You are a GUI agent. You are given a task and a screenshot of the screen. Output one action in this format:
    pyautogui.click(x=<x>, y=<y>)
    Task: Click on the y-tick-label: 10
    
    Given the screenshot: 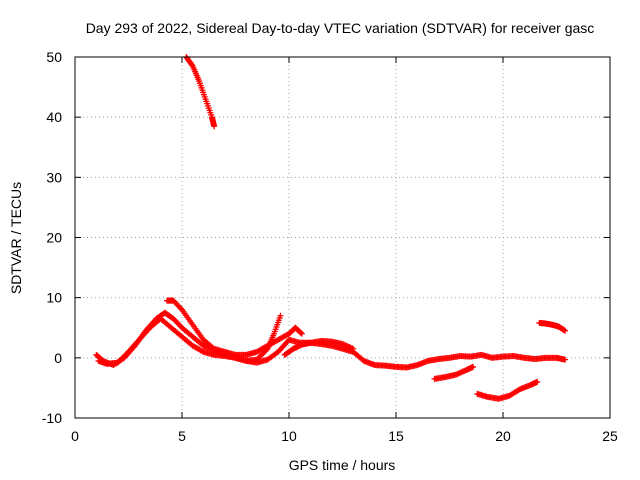 What is the action you would take?
    pyautogui.click(x=54, y=298)
    